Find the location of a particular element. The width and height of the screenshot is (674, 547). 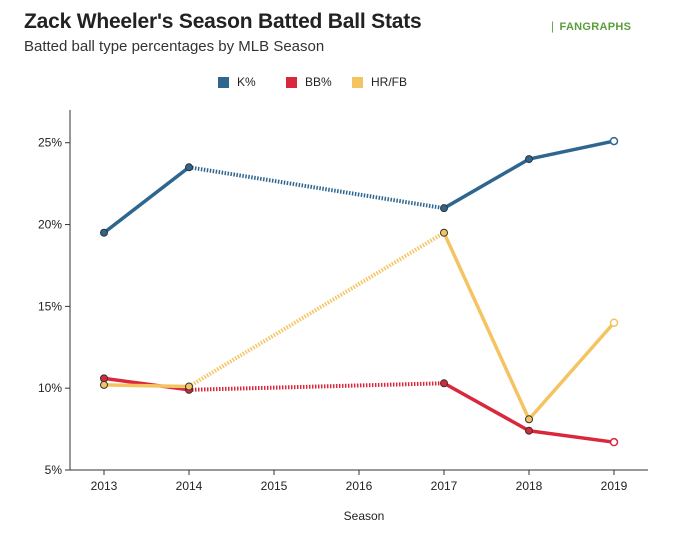

chart-title: Zack Wheeler's Season Batted Ball Stats is located at coordinates (223, 21).